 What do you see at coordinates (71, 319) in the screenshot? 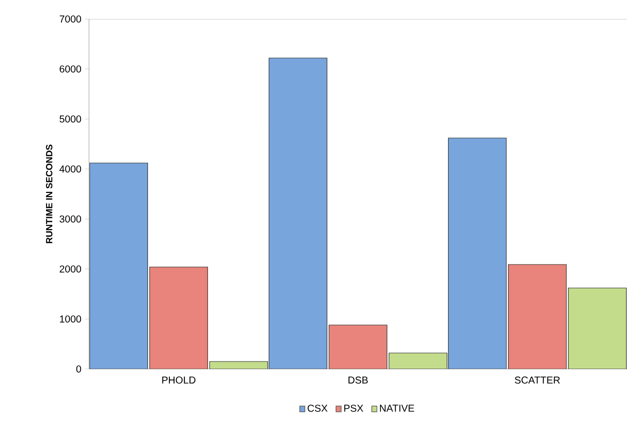
I see `y-tick-label: 1000` at bounding box center [71, 319].